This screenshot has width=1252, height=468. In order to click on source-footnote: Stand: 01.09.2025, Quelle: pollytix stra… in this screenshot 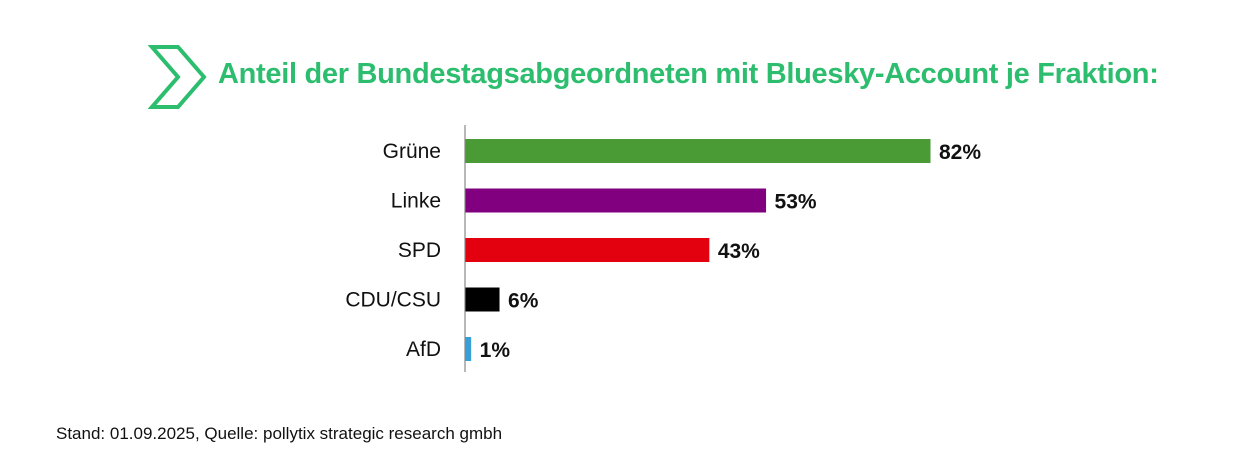, I will do `click(279, 433)`.